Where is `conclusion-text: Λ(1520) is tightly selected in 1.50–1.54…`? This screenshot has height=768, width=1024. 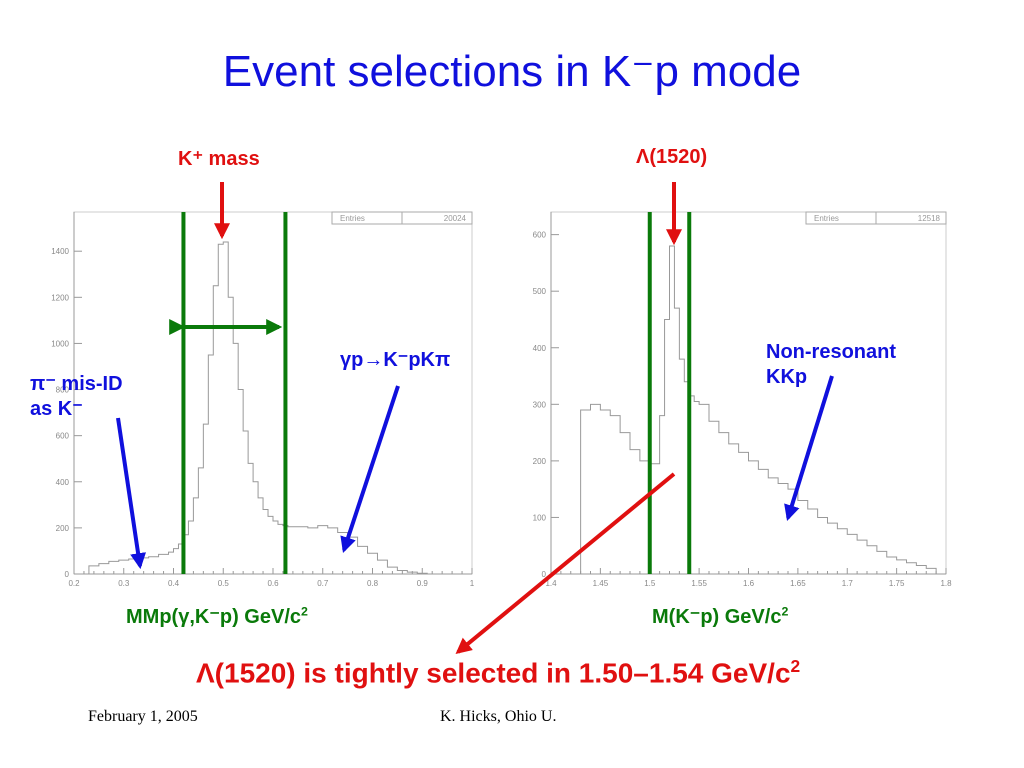 conclusion-text: Λ(1520) is tightly selected in 1.50–1.54… is located at coordinates (576, 672).